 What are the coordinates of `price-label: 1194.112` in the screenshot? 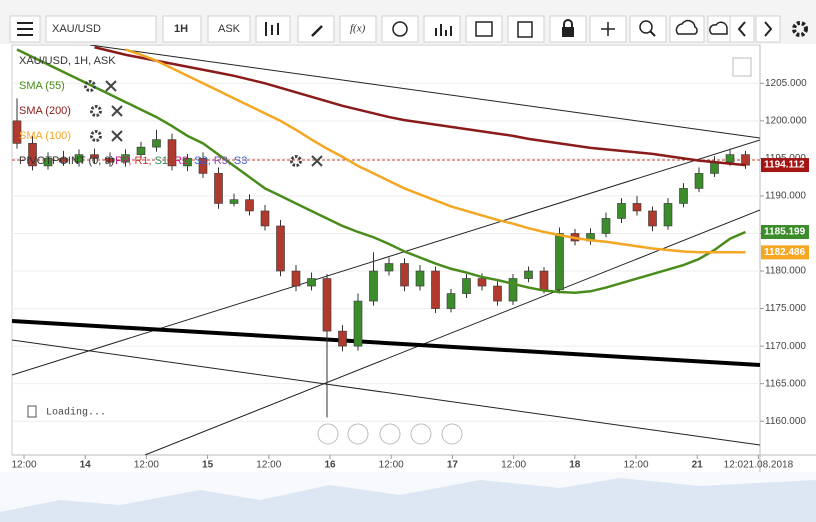 It's located at (784, 165).